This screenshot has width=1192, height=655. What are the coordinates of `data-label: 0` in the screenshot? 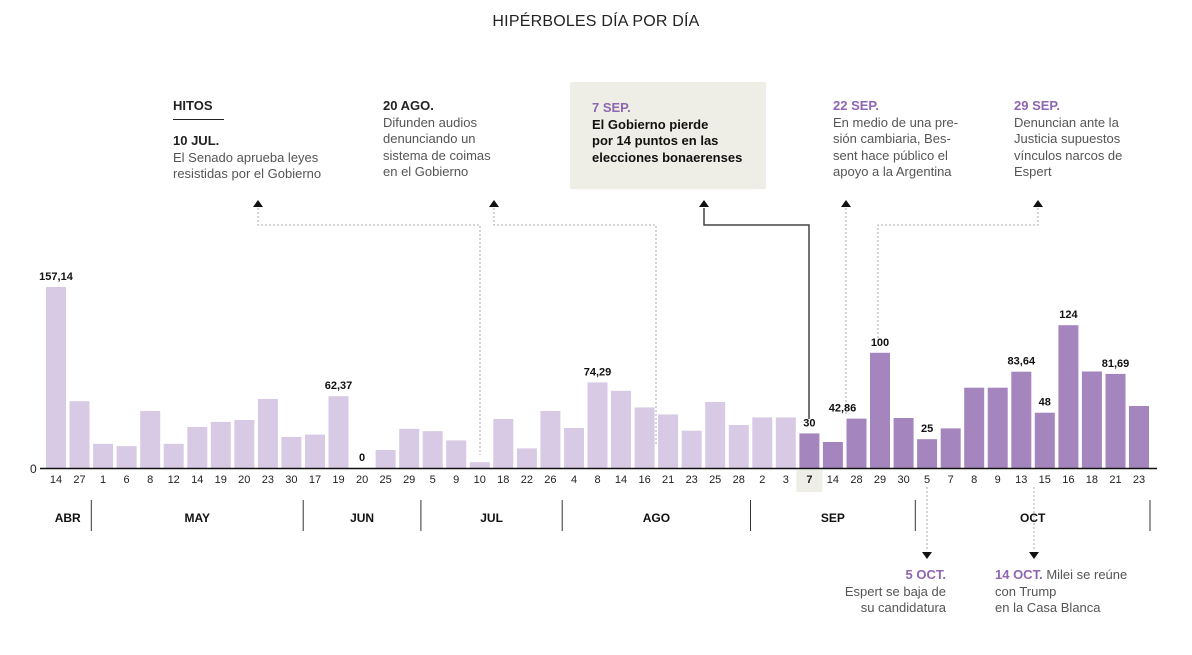 It's located at (362, 458).